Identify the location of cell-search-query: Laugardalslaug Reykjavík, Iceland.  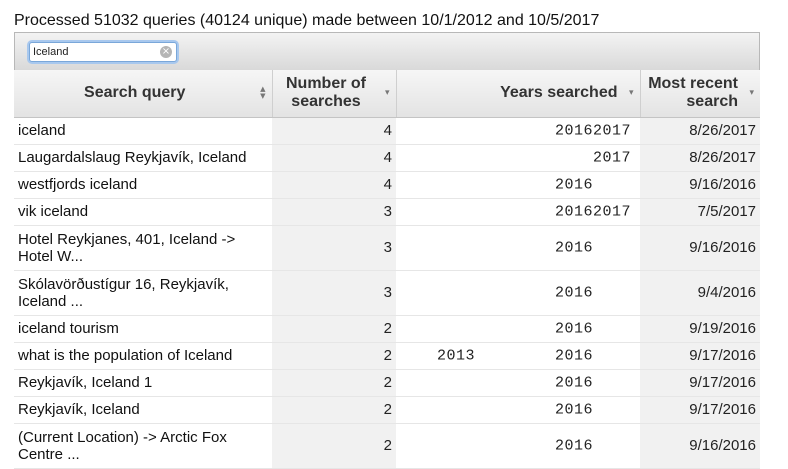
(143, 158).